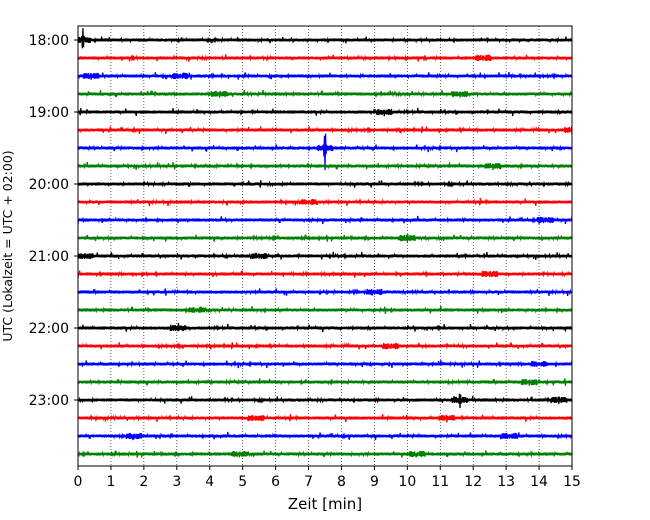 The width and height of the screenshot is (650, 520). Describe the element at coordinates (242, 482) in the screenshot. I see `x-tick-label: 5` at that location.